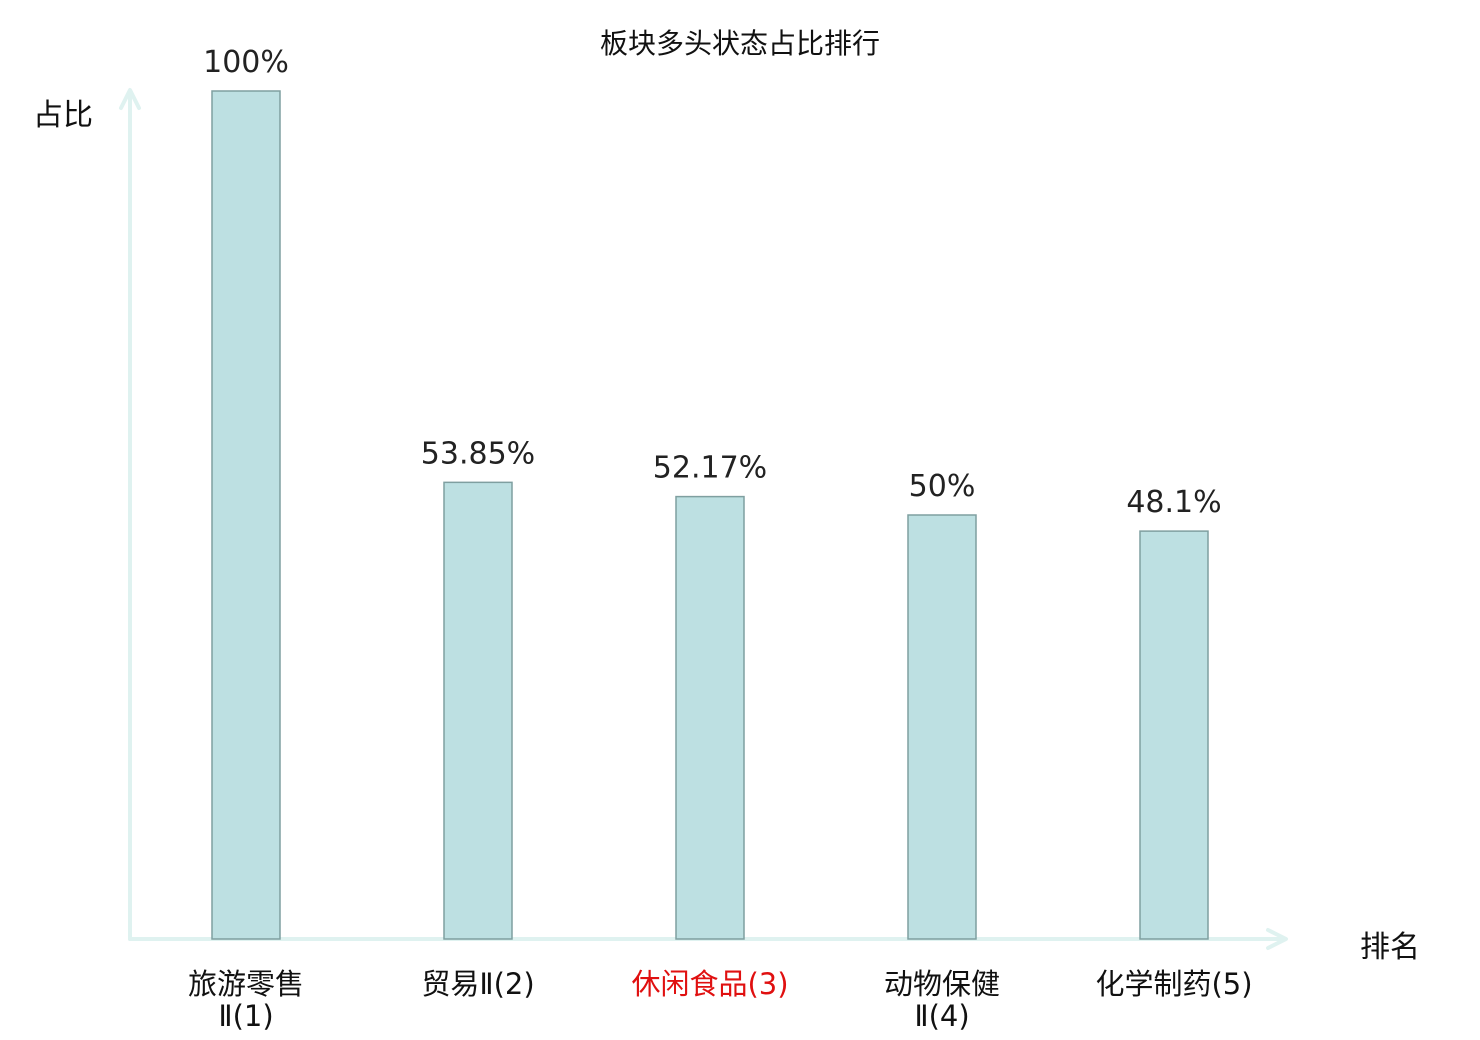  I want to click on category-label-4-line2: Ⅱ(4), so click(941, 1016).